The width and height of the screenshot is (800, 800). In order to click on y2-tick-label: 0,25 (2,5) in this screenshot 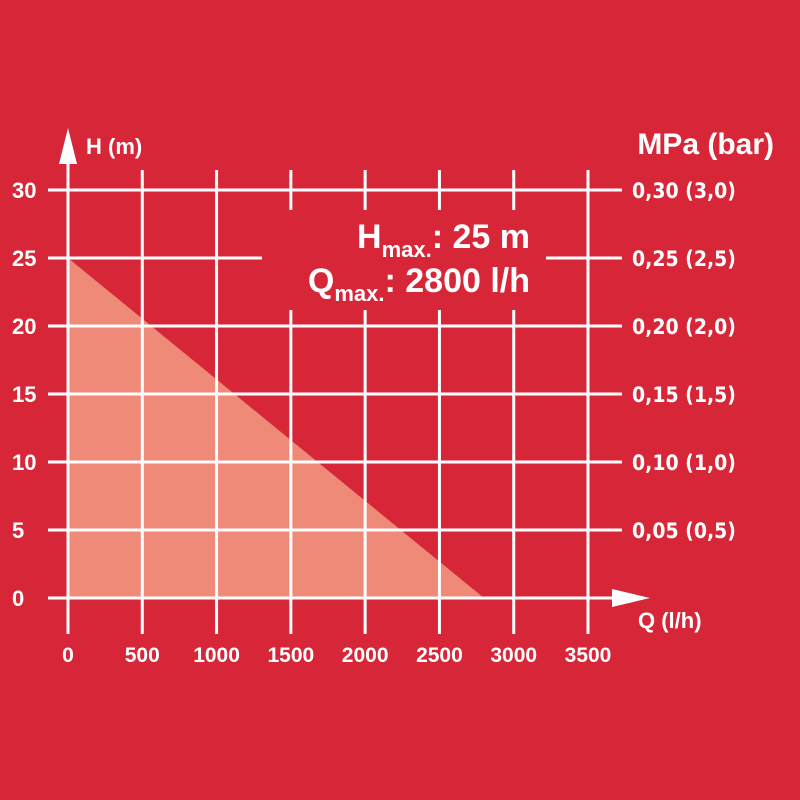, I will do `click(684, 259)`.